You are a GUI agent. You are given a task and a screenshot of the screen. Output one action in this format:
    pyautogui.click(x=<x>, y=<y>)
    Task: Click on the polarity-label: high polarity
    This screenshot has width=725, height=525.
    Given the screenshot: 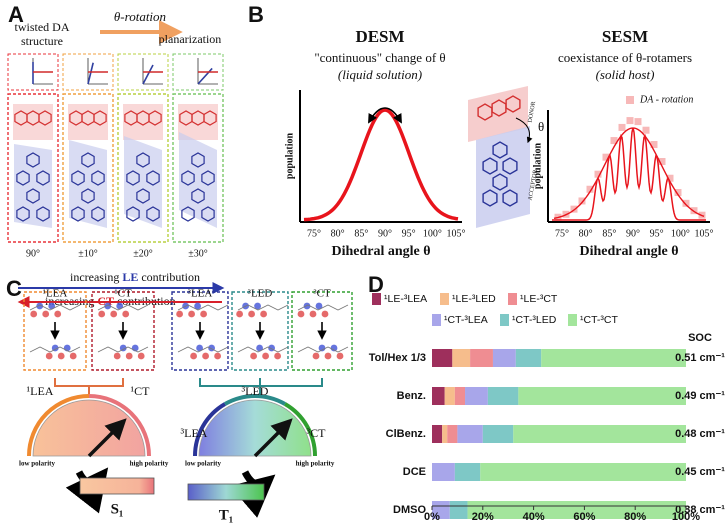 What is the action you would take?
    pyautogui.click(x=149, y=464)
    